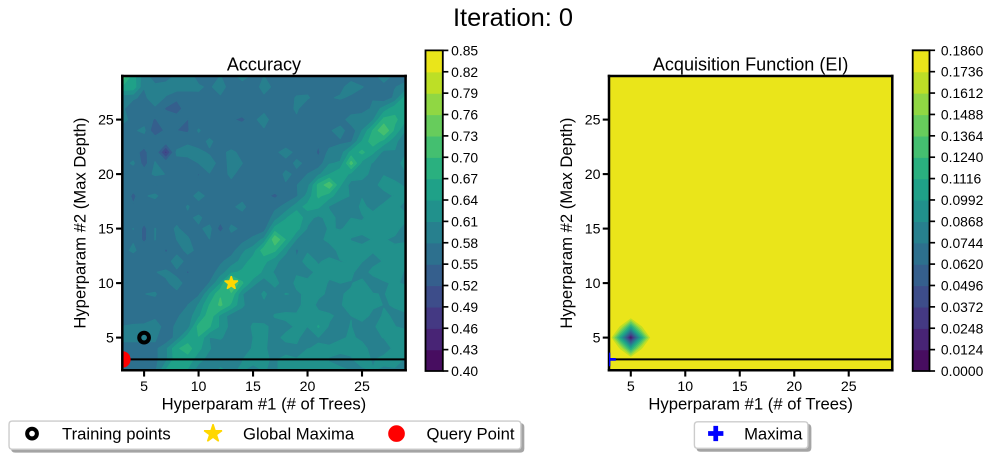 The width and height of the screenshot is (988, 458). What do you see at coordinates (773, 433) in the screenshot?
I see `svg-text: Maxima` at bounding box center [773, 433].